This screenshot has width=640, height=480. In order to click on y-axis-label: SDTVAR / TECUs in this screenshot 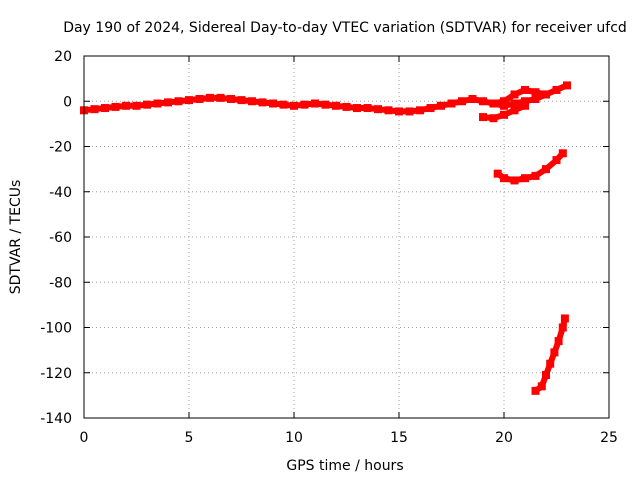, I will do `click(16, 237)`.